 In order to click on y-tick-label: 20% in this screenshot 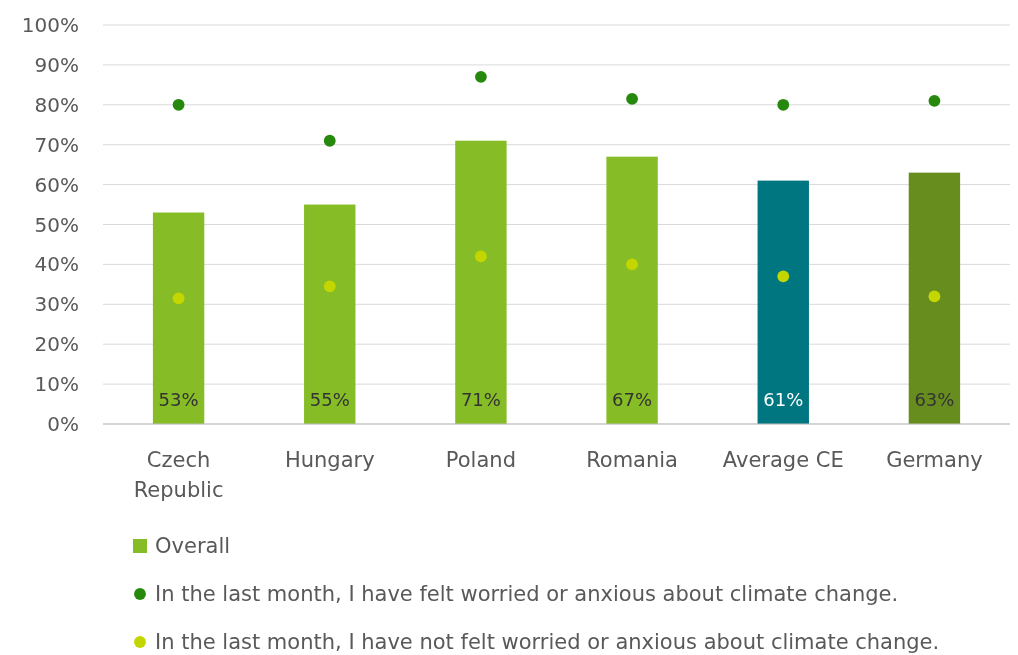, I will do `click(56, 344)`.